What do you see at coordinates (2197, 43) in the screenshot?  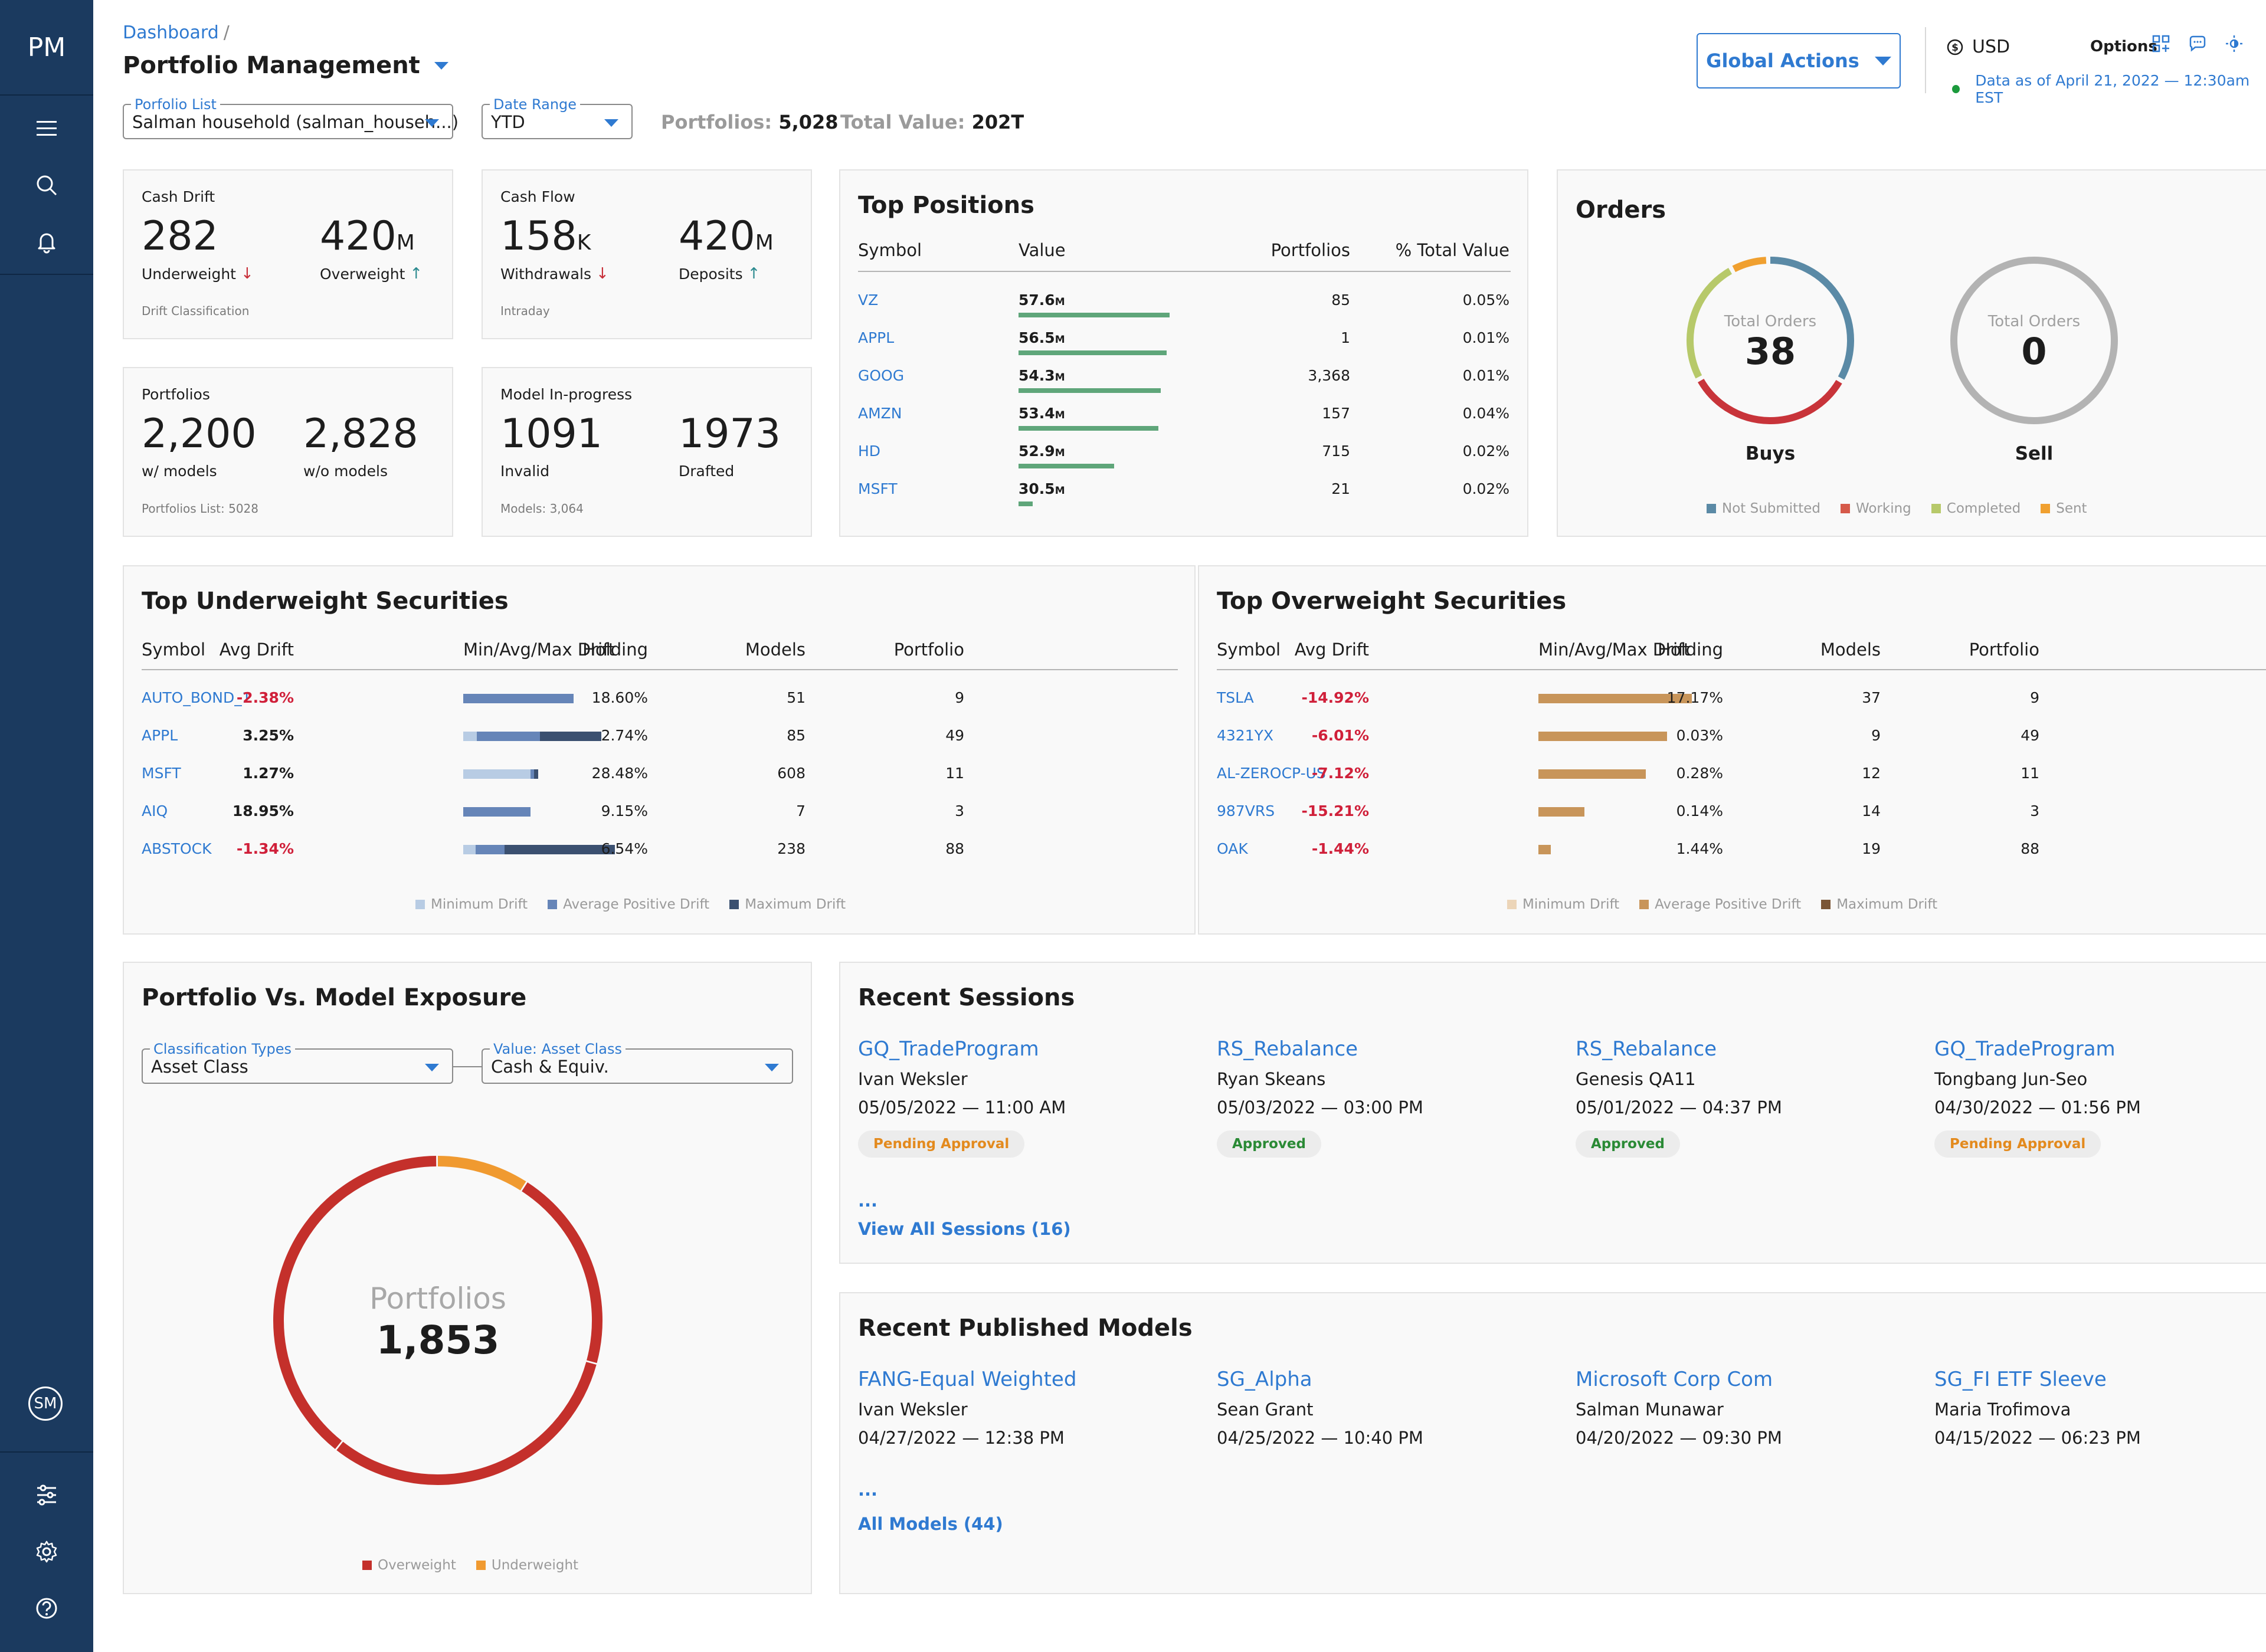 I see `chat-icon` at bounding box center [2197, 43].